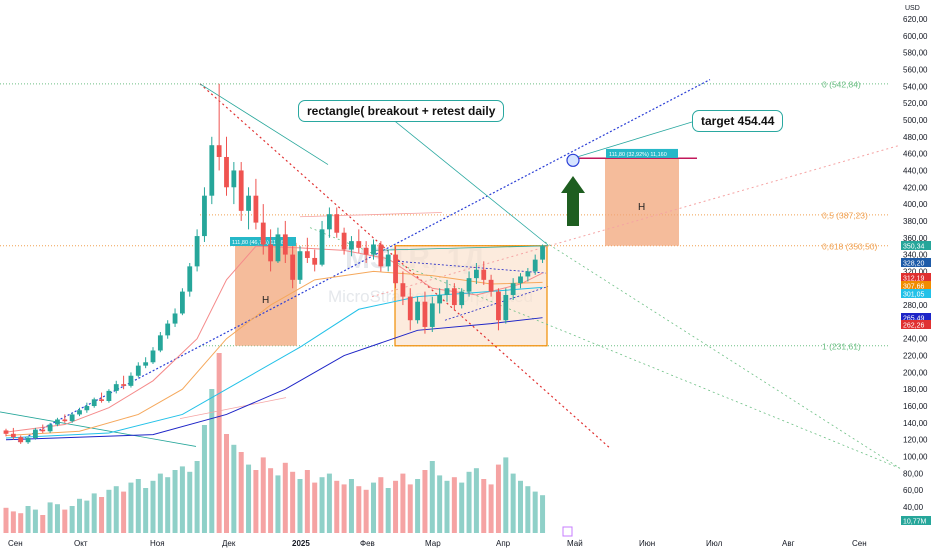  I want to click on y-tick-label: 620,00, so click(915, 19).